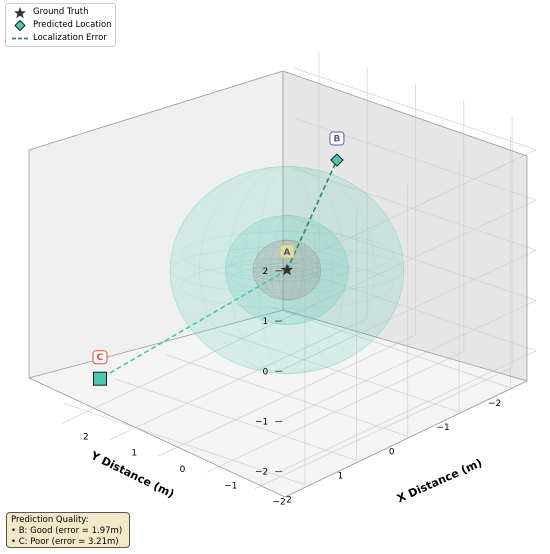  Describe the element at coordinates (494, 404) in the screenshot. I see `y-tick-label: −2` at that location.